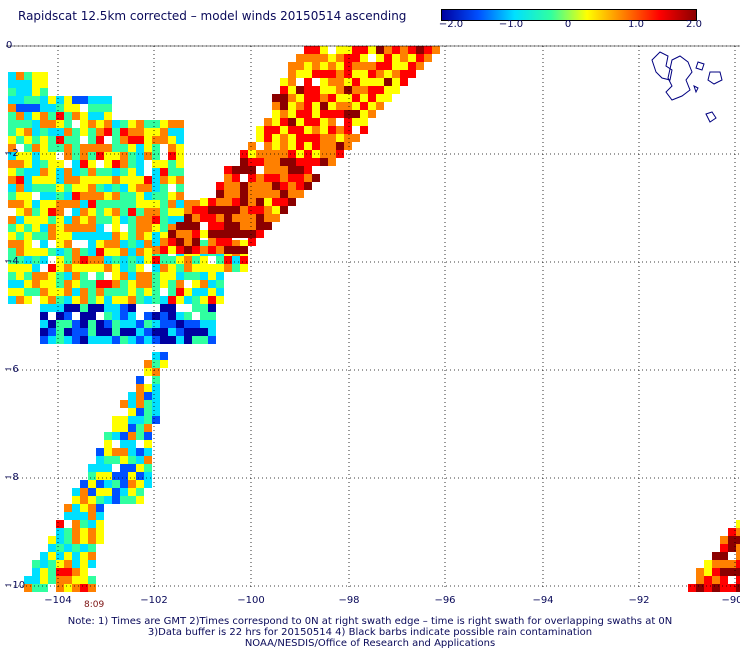 The image size is (740, 650). I want to click on colorbar-label-p2: 2.0, so click(694, 24).